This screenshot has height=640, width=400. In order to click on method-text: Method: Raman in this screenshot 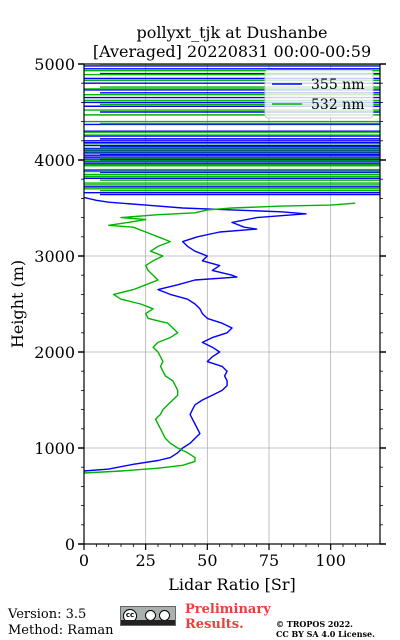, I will do `click(61, 630)`.